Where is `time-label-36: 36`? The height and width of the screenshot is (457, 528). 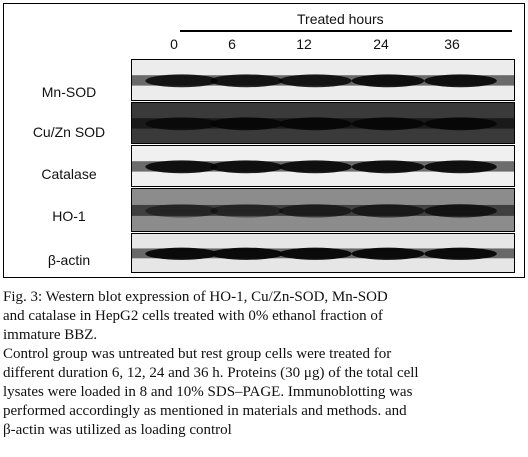
time-label-36: 36 is located at coordinates (452, 44).